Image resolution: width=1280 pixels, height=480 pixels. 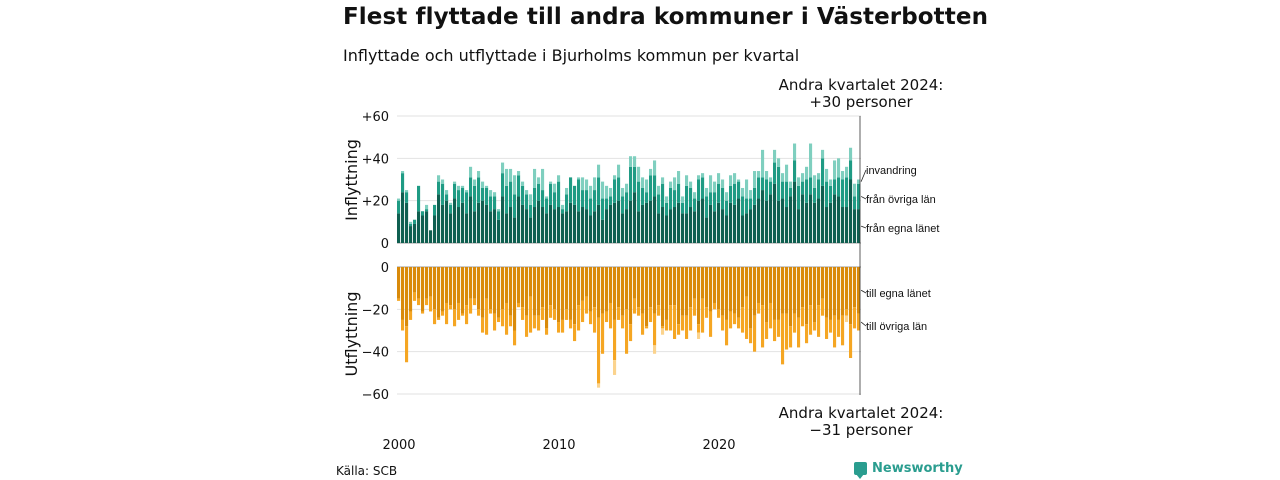 I want to click on source-note: Källa: SCB, so click(x=367, y=471).